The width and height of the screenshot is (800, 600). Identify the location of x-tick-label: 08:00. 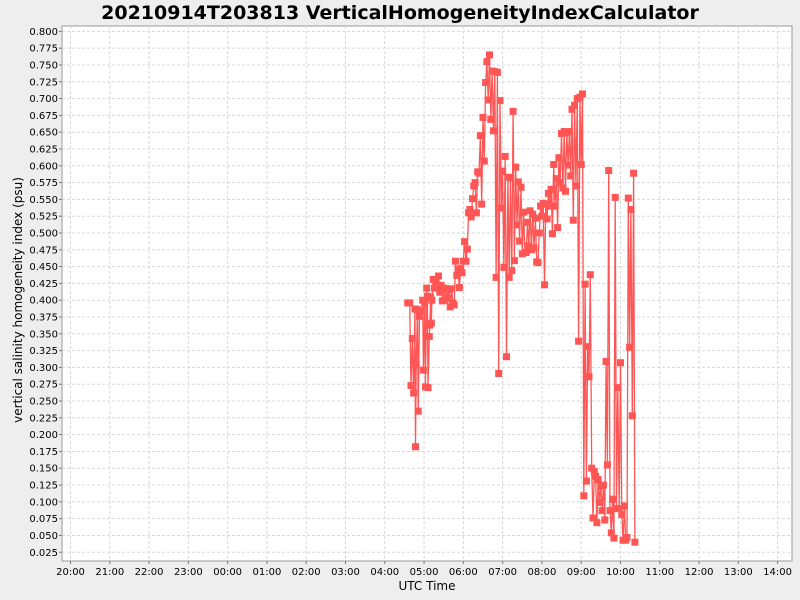
(541, 572).